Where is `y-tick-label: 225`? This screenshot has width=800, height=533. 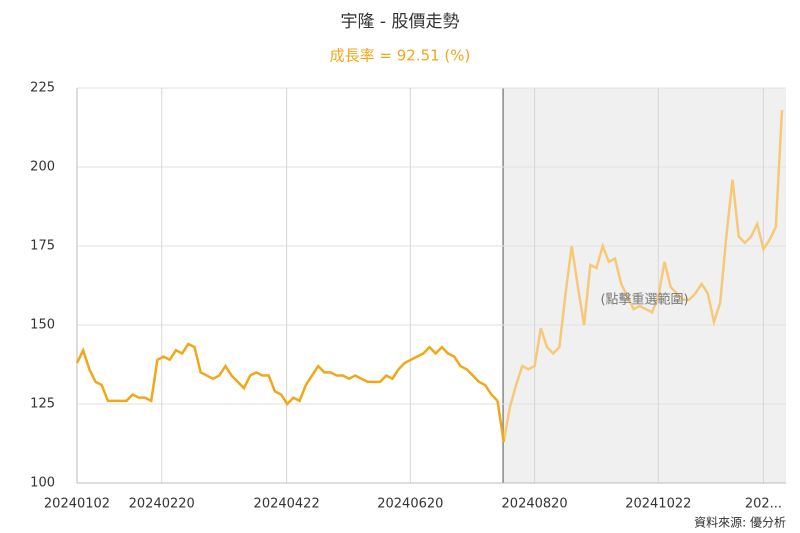 y-tick-label: 225 is located at coordinates (42, 88).